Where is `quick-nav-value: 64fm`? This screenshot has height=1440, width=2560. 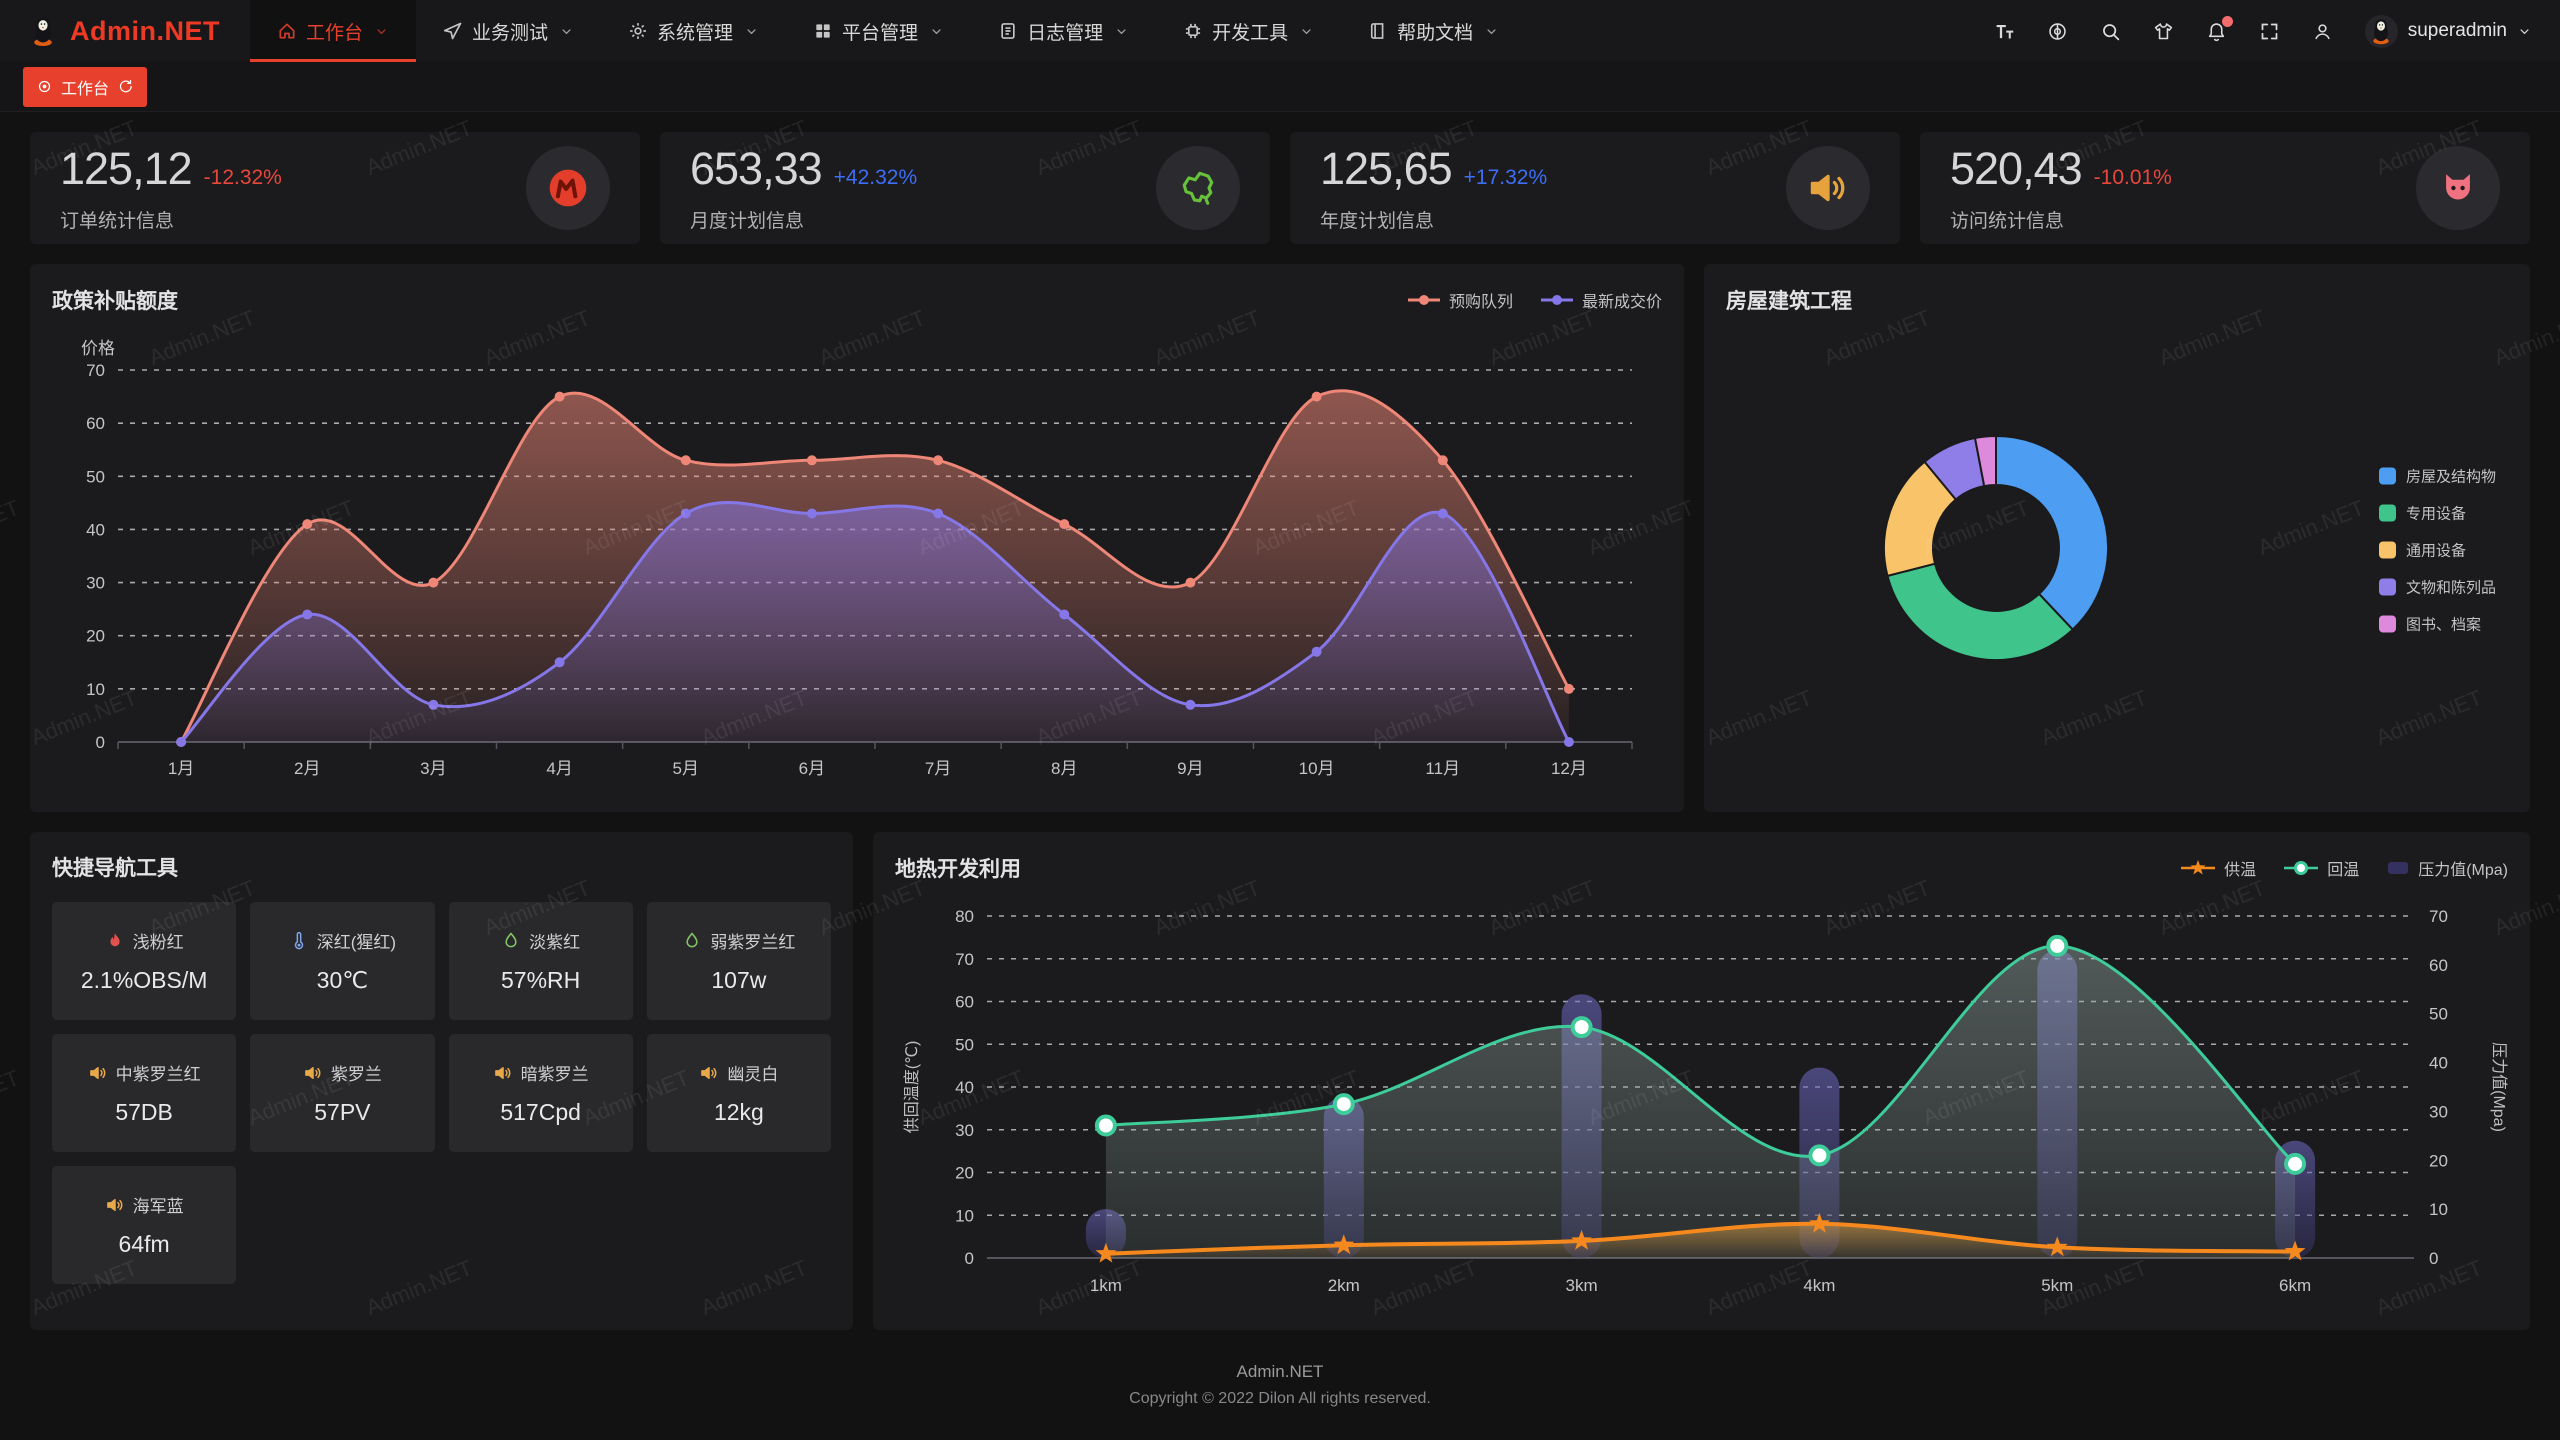
quick-nav-value: 64fm is located at coordinates (144, 1244).